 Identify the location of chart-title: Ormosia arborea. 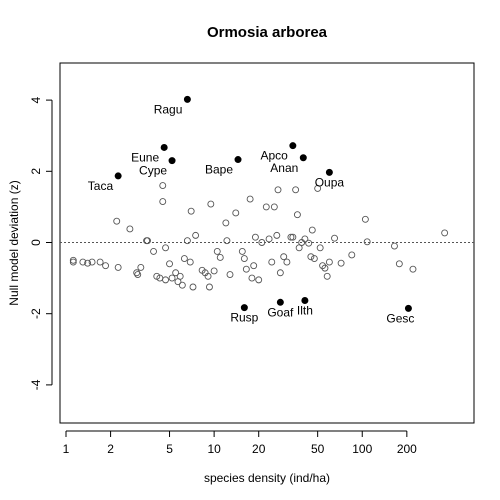
(267, 32).